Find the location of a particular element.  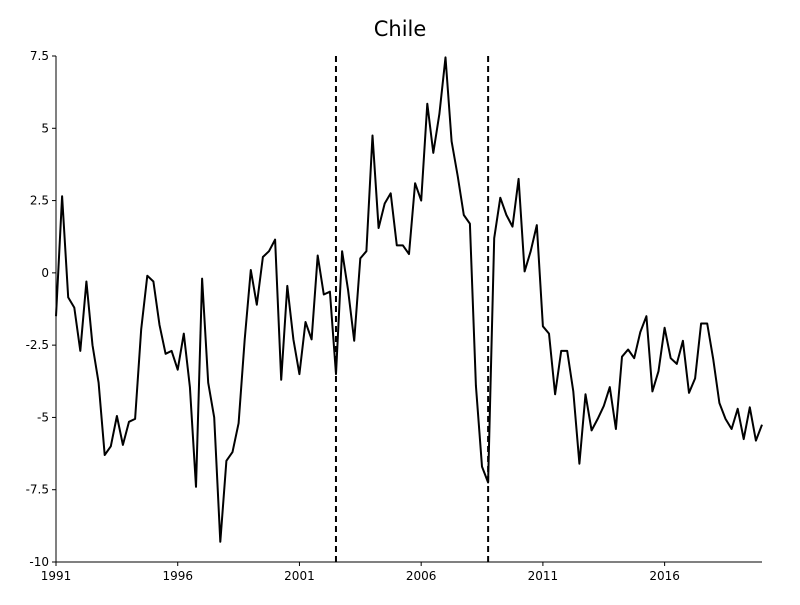

y-tick-label: 7.5 is located at coordinates (39, 56).